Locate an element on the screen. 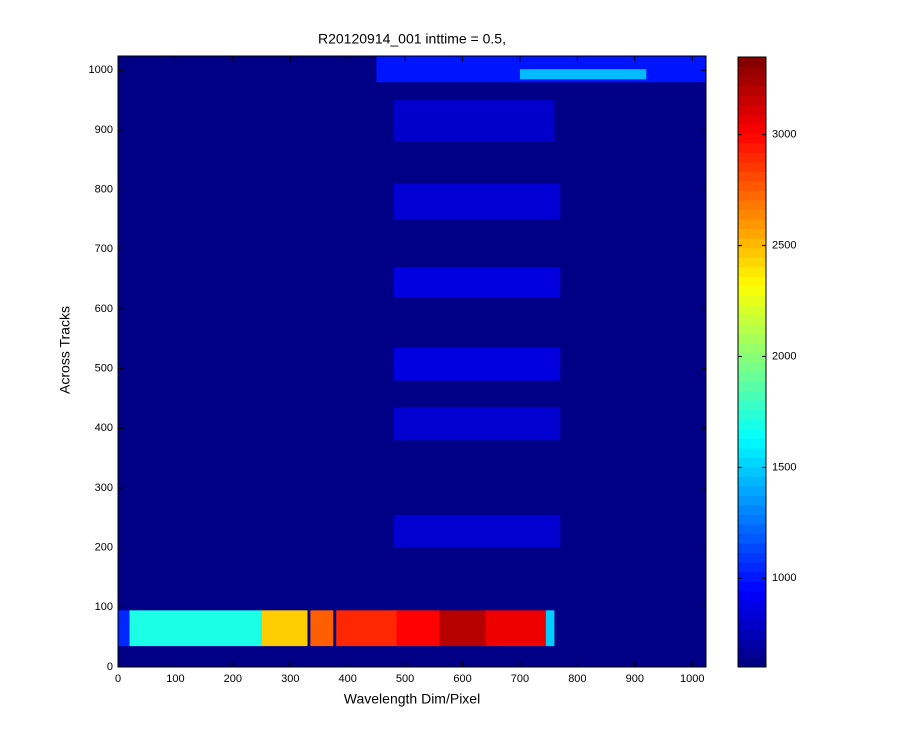 This screenshot has height=750, width=900. x-tick-label: 1000 is located at coordinates (692, 679).